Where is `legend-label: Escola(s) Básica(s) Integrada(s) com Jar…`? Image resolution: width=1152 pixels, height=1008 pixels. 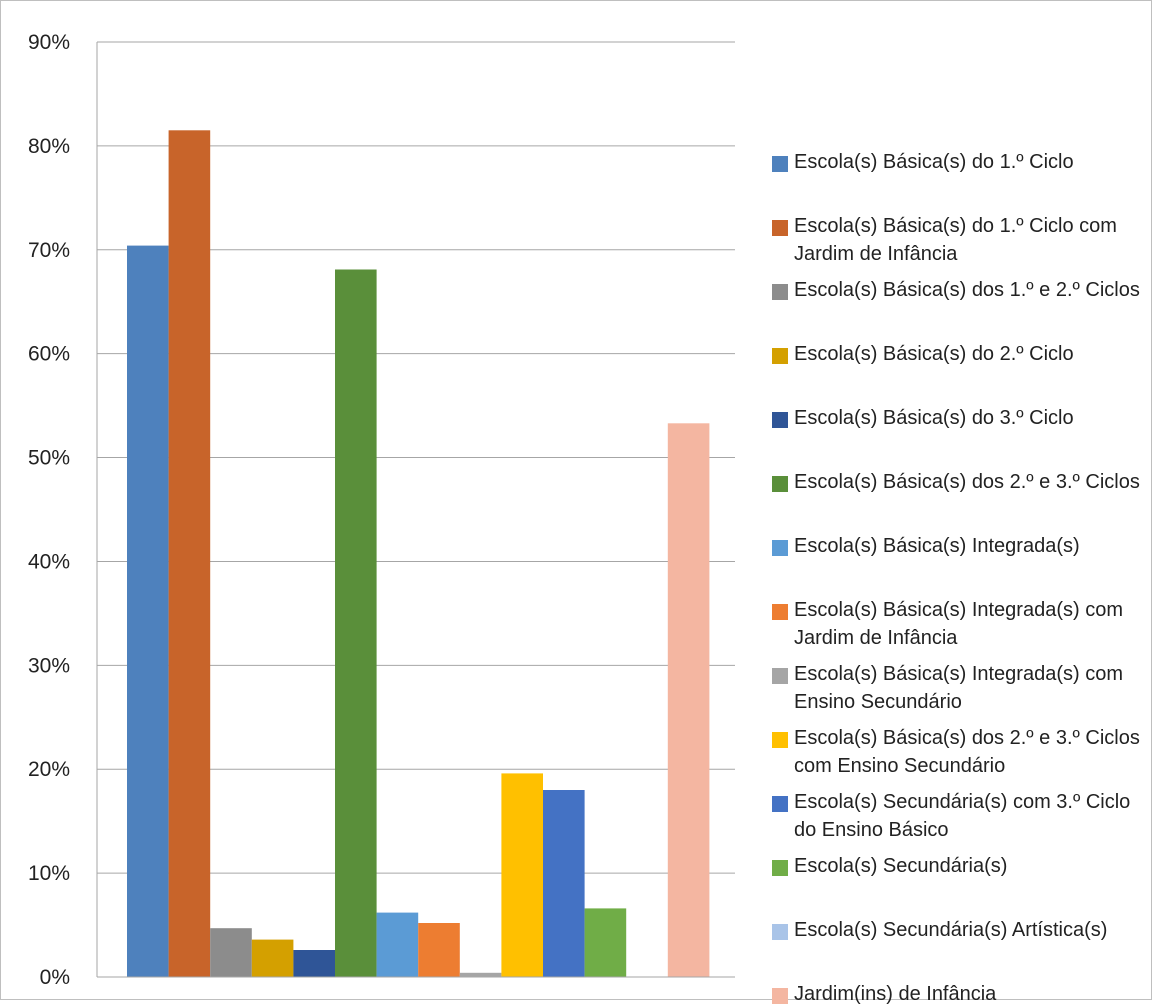 legend-label: Escola(s) Básica(s) Integrada(s) com Jar… is located at coordinates (958, 624).